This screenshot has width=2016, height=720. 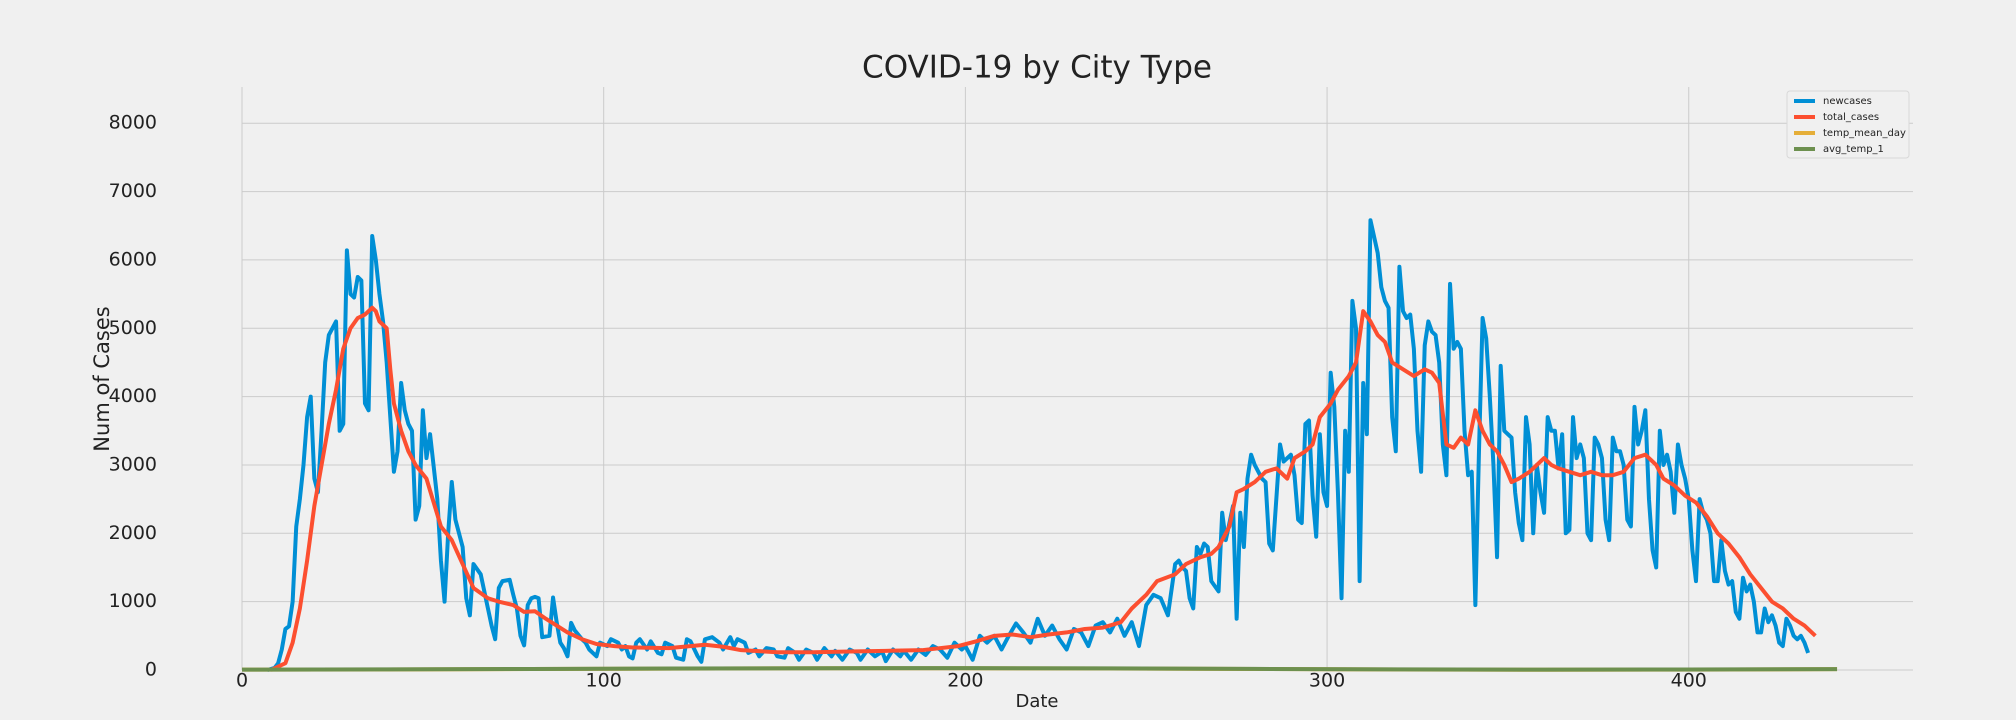 I want to click on x-tick-label: 300, so click(x=1327, y=681).